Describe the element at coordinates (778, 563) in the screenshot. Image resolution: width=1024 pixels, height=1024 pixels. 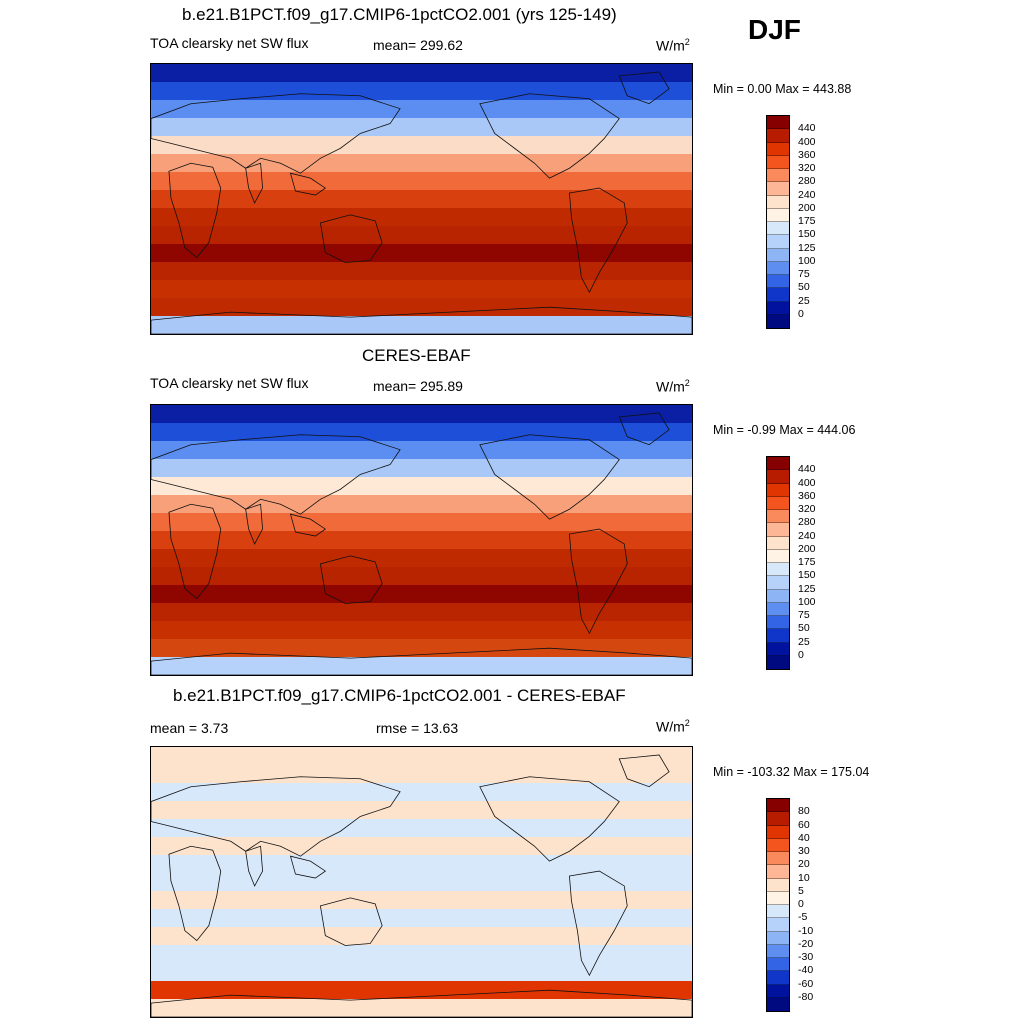
I see `panel2-colorbar` at that location.